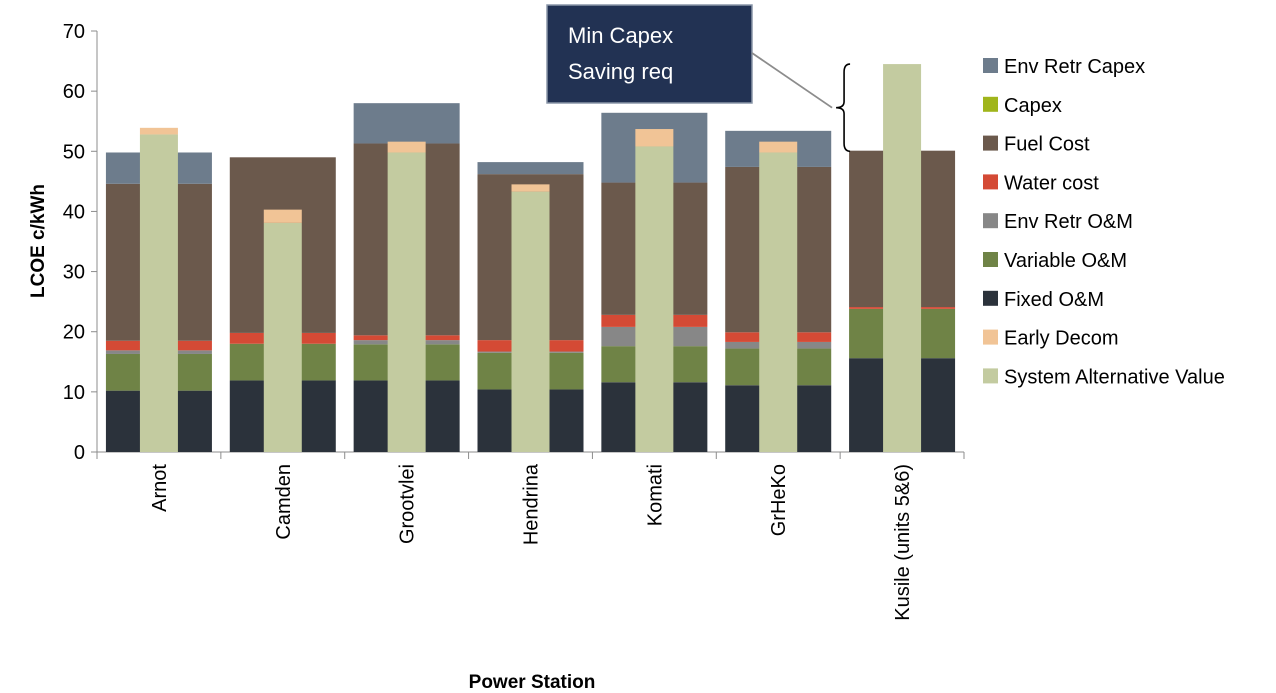  I want to click on overlay-grootvlei-system-alternative-value, so click(406, 302).